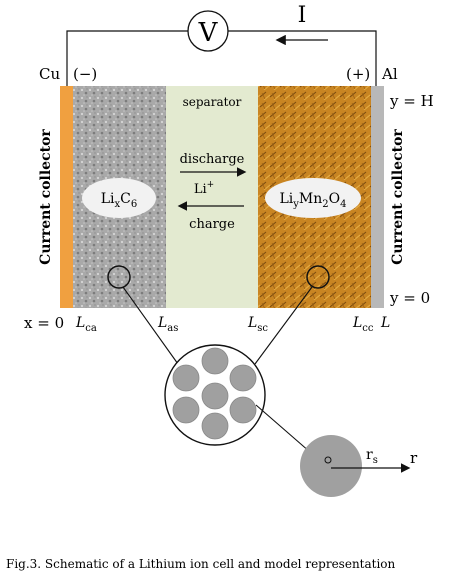  What do you see at coordinates (212, 102) in the screenshot?
I see `separator-label: separator` at bounding box center [212, 102].